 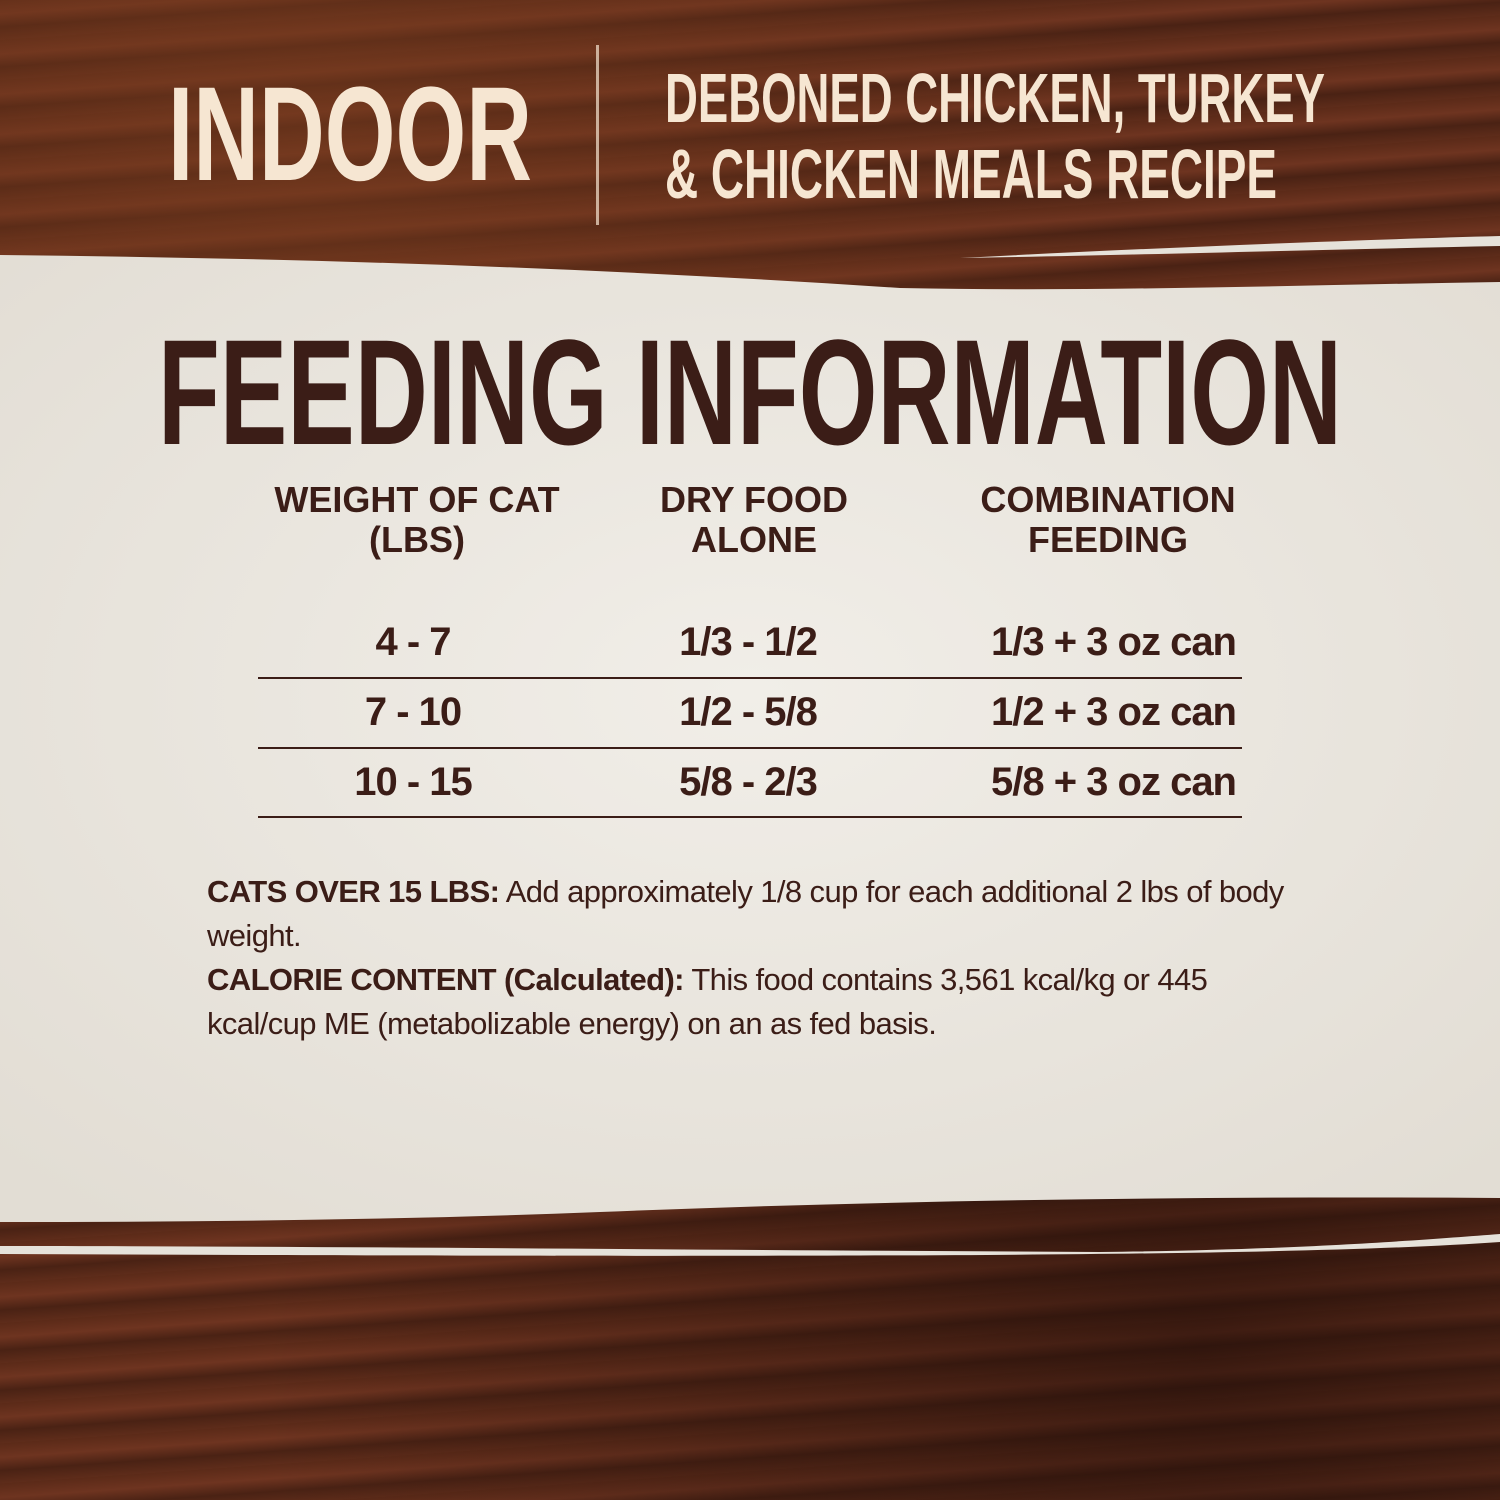 I want to click on svg-text: FEEDING INFORMATION, so click(x=750, y=389).